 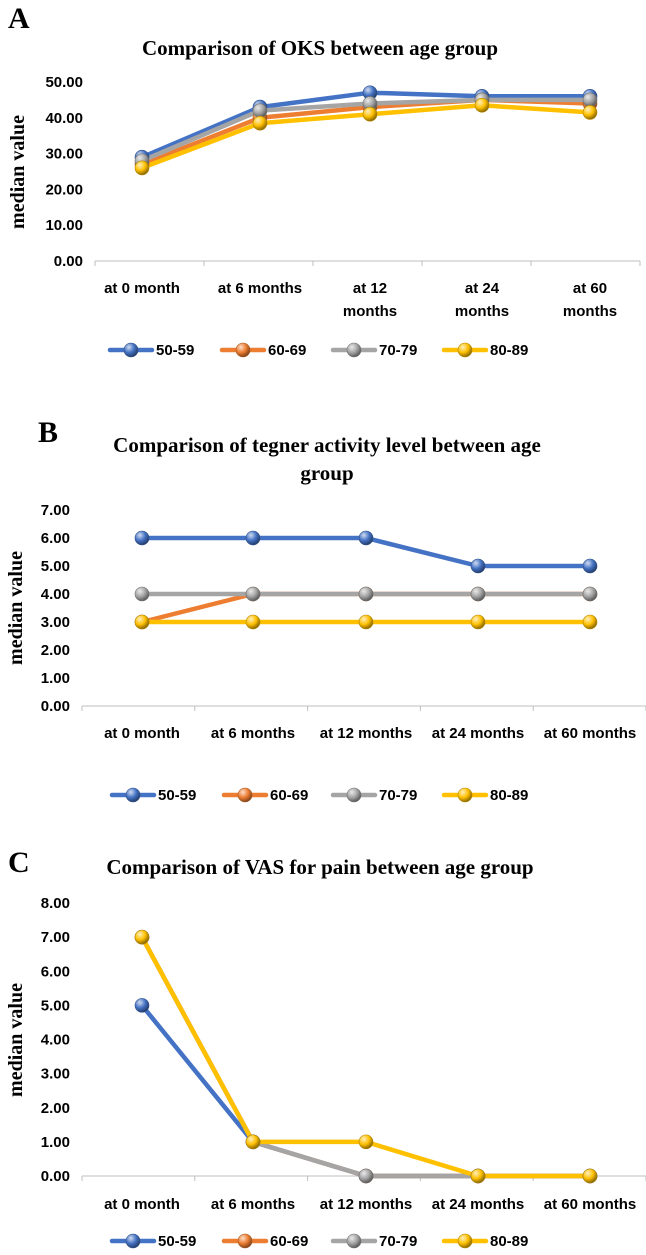 I want to click on y-tick-label: 50.00, so click(x=64, y=82).